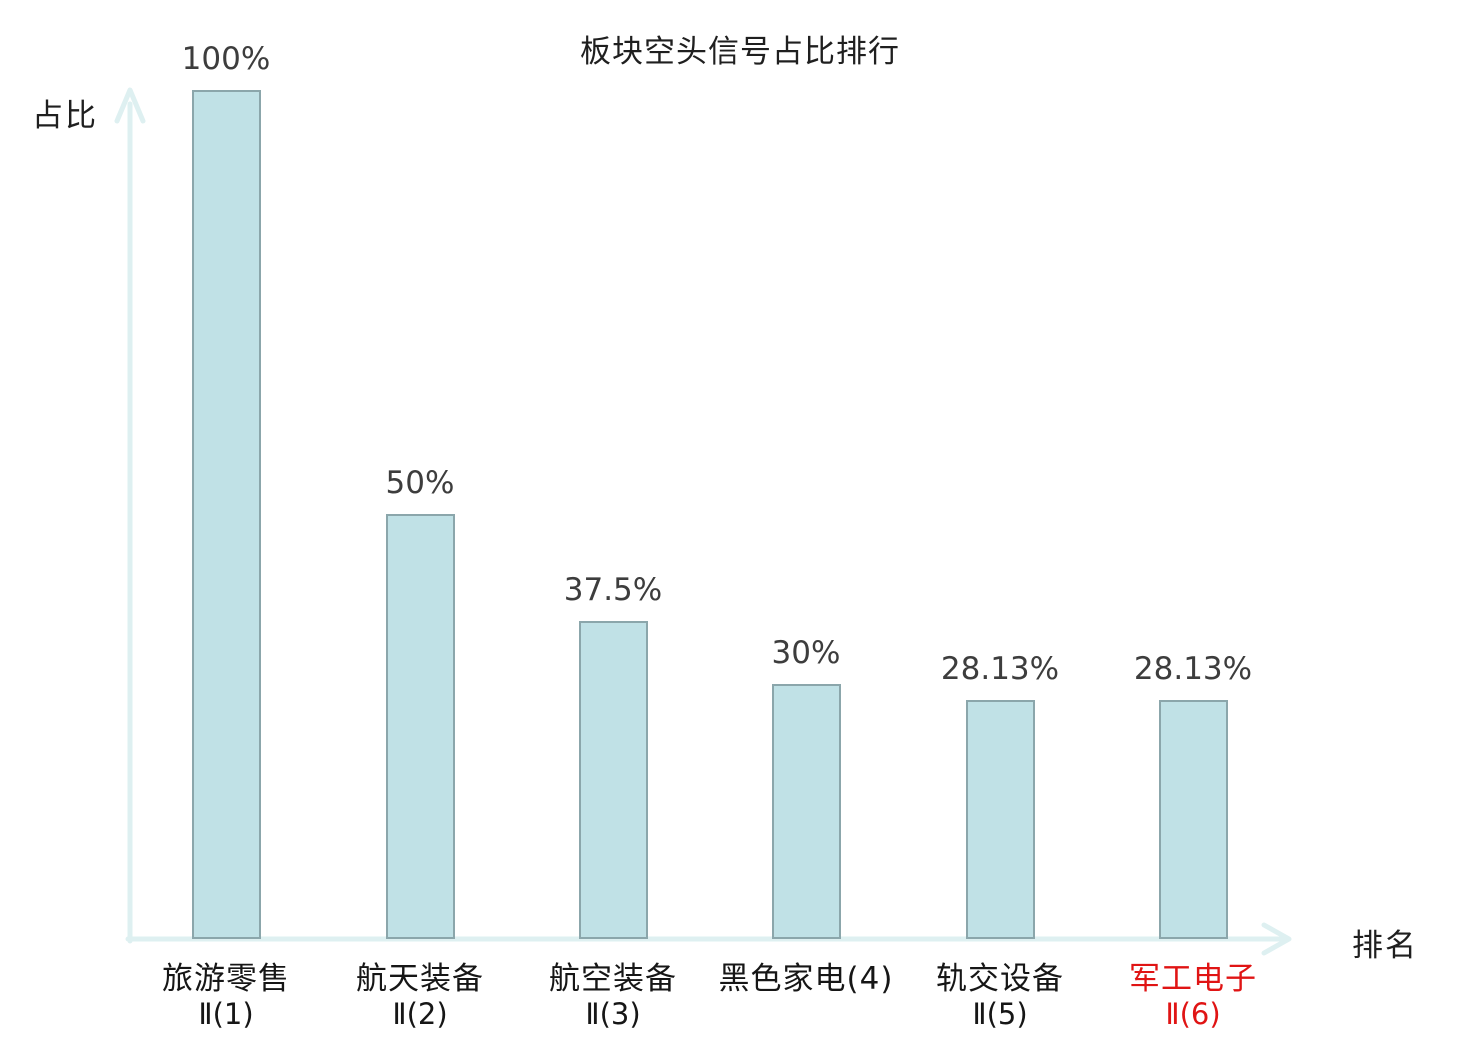 Image resolution: width=1480 pixels, height=1040 pixels. Describe the element at coordinates (1276, 939) in the screenshot. I see `x-axis-arrowhead` at that location.